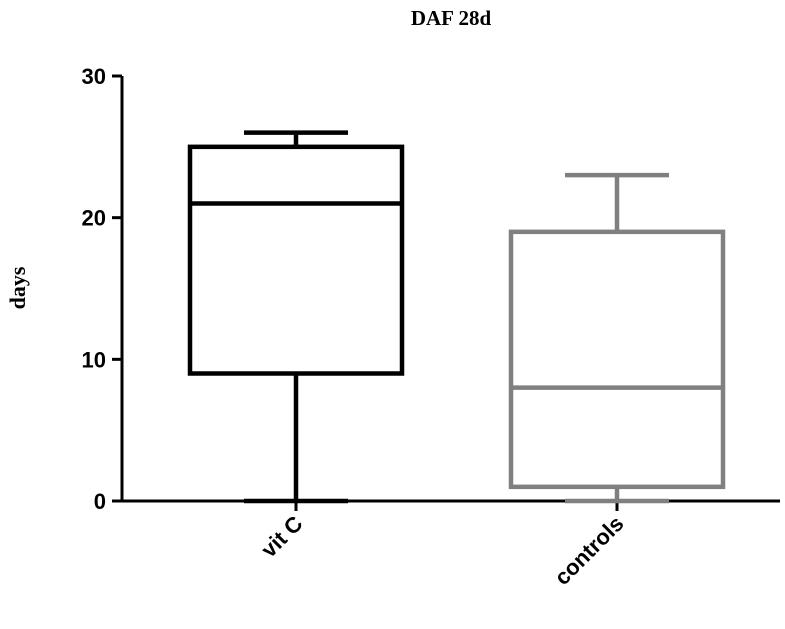 The width and height of the screenshot is (785, 629). I want to click on x-tick-label: vit C, so click(281, 536).